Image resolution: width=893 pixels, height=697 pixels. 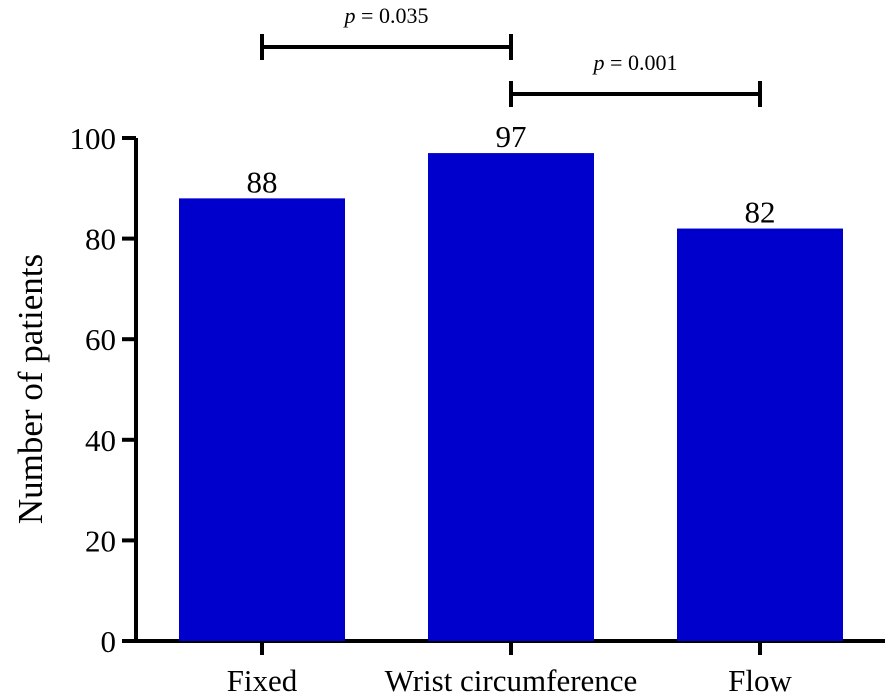 I want to click on p-value-label: p = 0.001, so click(x=635, y=62).